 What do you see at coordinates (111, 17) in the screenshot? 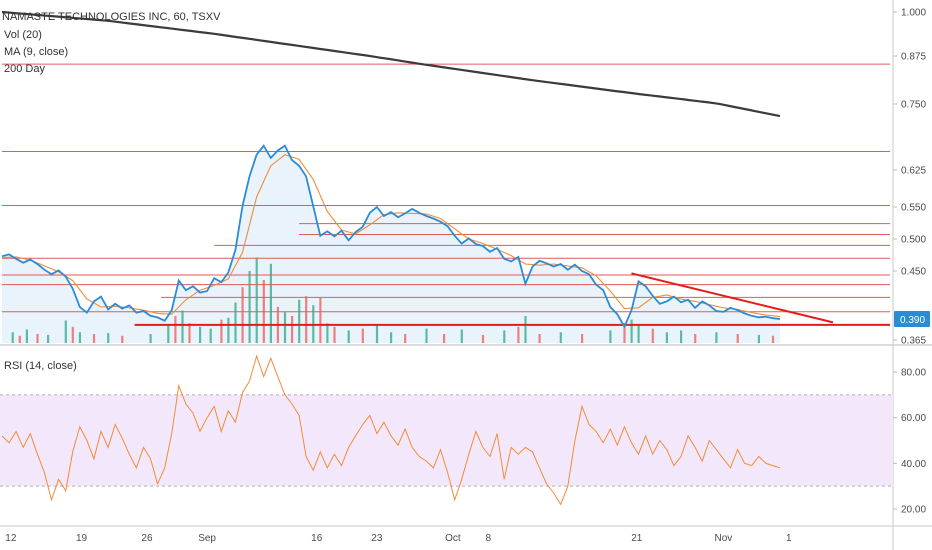
I see `chart-title: NAMASTE TECHNOLOGIES INC, 60, TSXV` at bounding box center [111, 17].